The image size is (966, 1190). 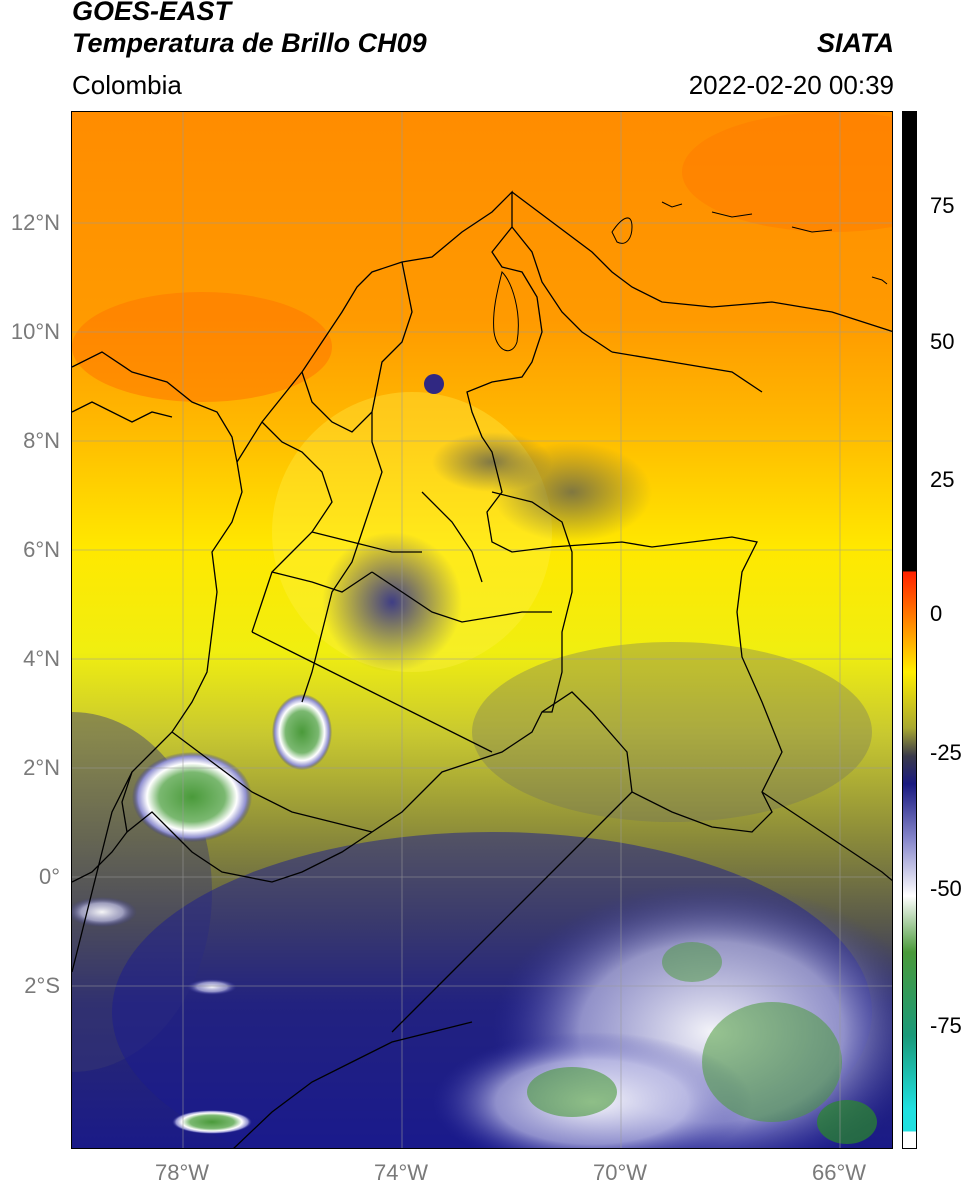 I want to click on colorbar-tick-25: 25, so click(x=942, y=479).